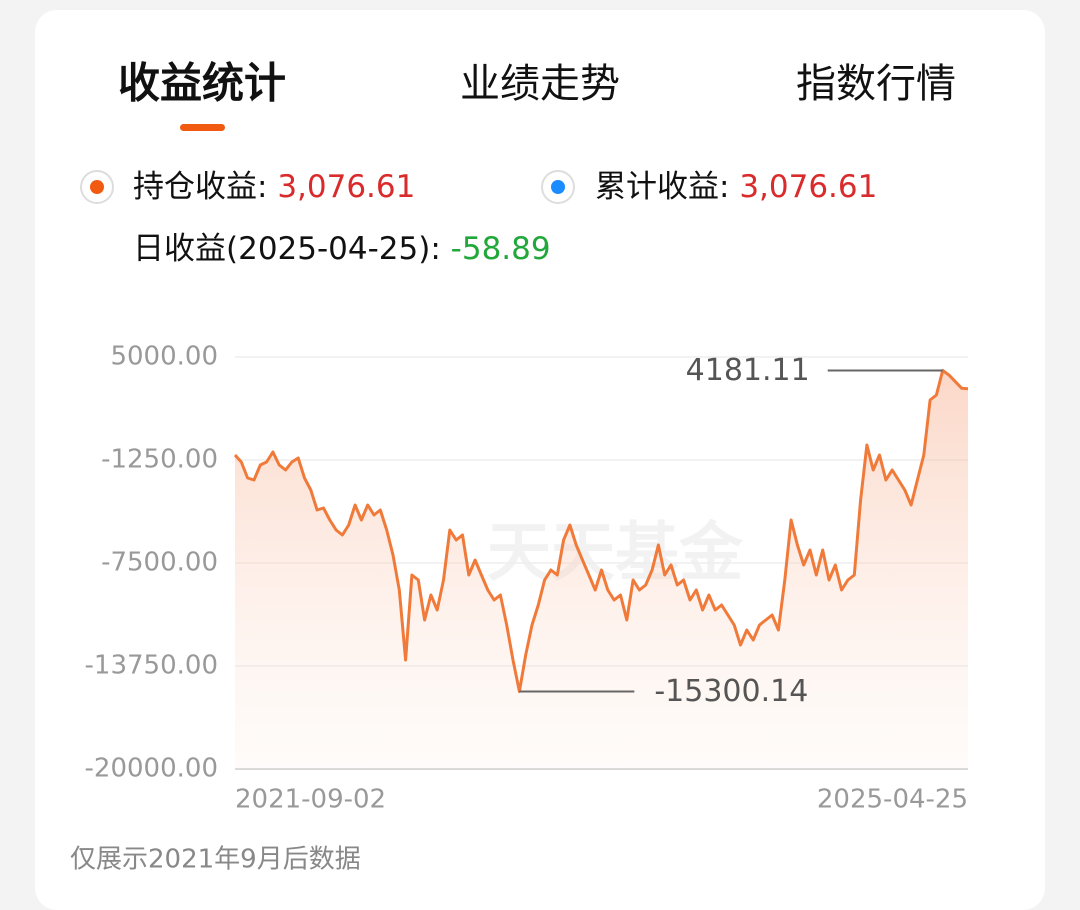  I want to click on tab-indicator, so click(202, 127).